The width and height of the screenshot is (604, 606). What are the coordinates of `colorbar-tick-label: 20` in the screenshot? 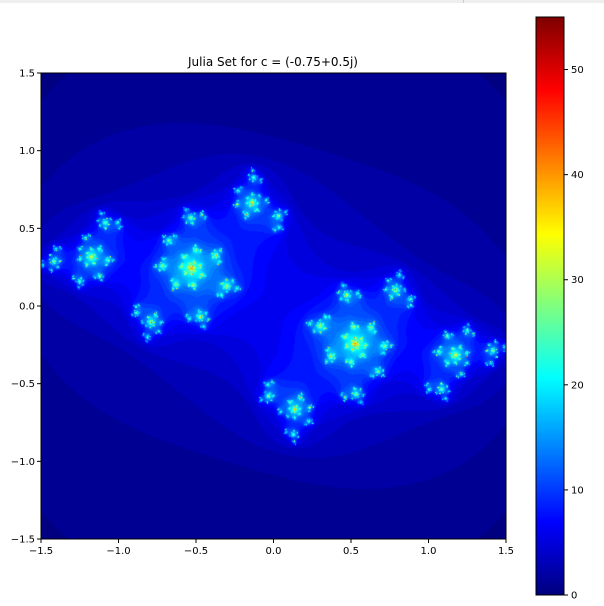 It's located at (577, 385).